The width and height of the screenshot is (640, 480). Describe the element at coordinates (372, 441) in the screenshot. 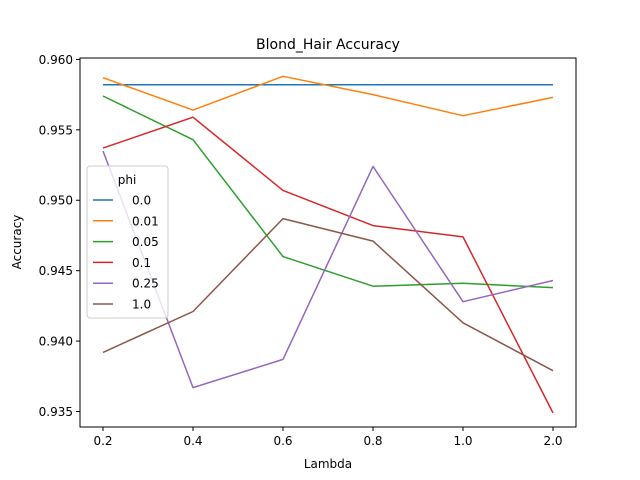

I see `x-tick-label: 0.8` at that location.